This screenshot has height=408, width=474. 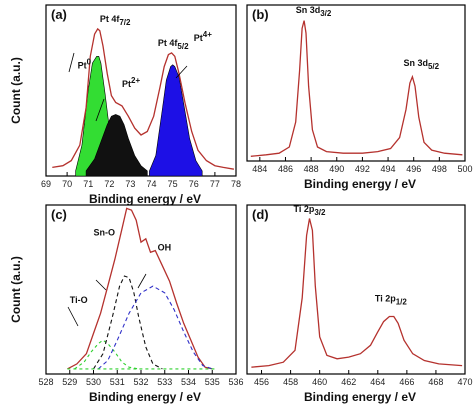 I want to click on x-tick-label: 72, so click(x=109, y=184).